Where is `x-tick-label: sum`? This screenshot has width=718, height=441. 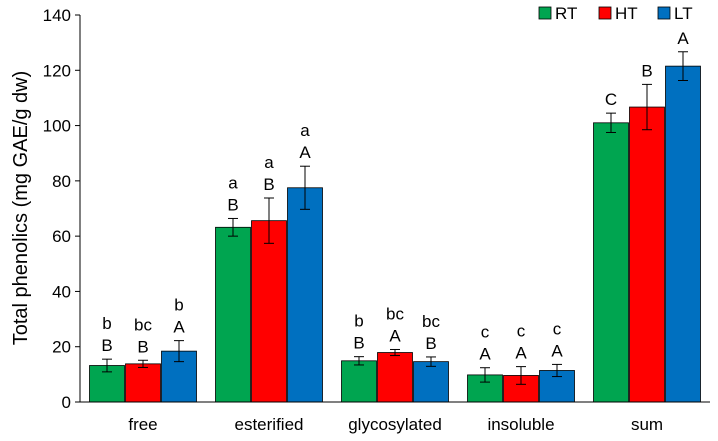
x-tick-label: sum is located at coordinates (647, 424).